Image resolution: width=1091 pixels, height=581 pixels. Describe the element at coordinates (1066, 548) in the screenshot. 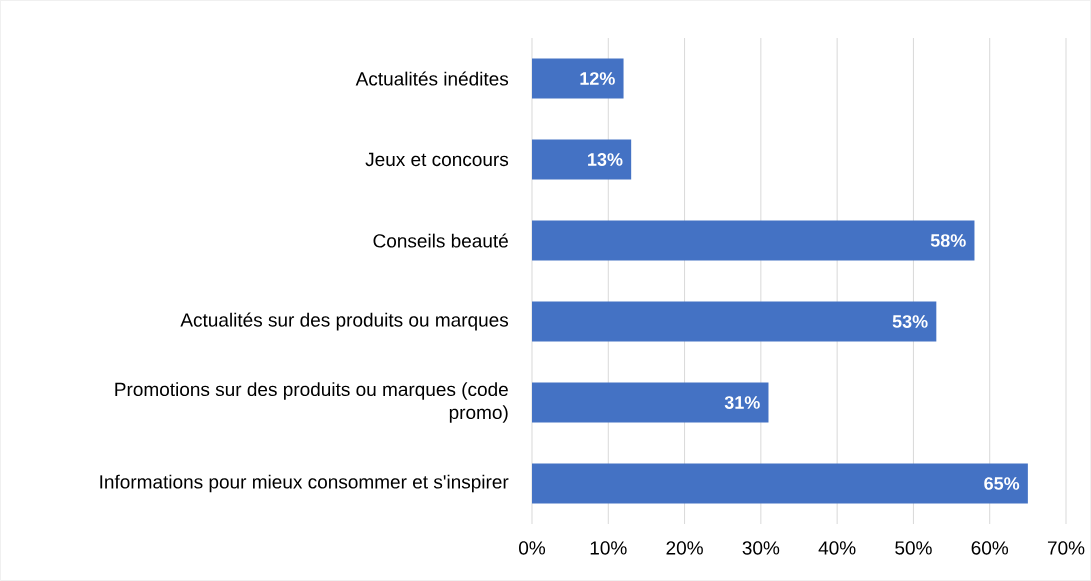

I see `x-tick-label: 70%` at that location.